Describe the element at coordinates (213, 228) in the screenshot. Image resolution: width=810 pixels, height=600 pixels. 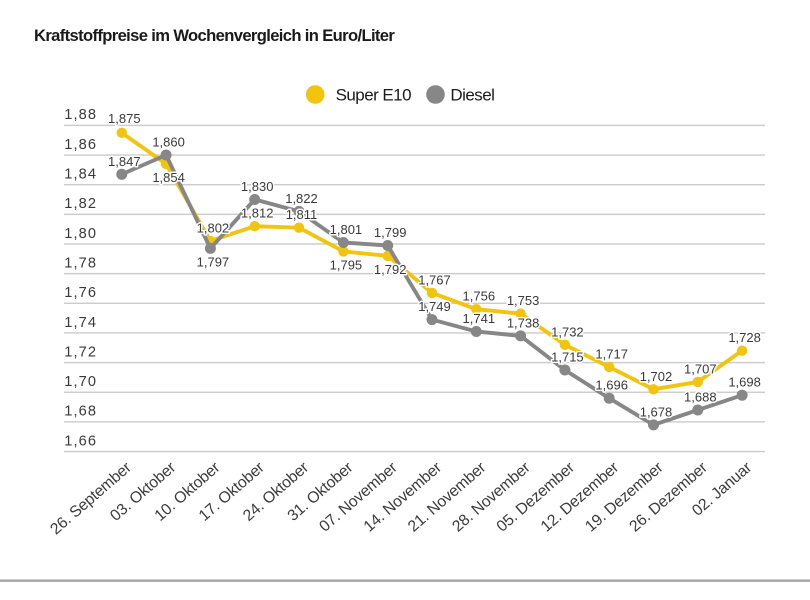
I see `svg-text: 1,802` at that location.